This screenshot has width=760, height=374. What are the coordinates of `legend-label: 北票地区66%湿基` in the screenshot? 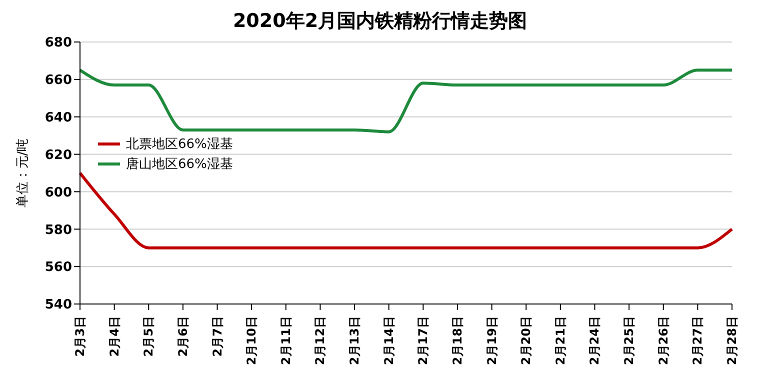 It's located at (179, 144).